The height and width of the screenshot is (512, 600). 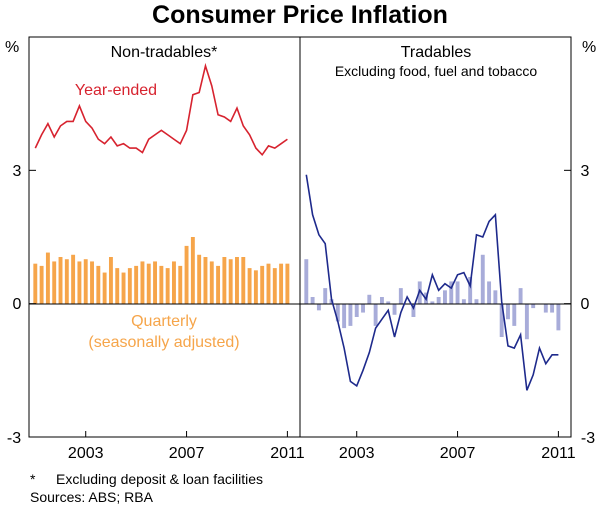 What do you see at coordinates (14, 438) in the screenshot?
I see `y-tick-label-left: -3` at bounding box center [14, 438].